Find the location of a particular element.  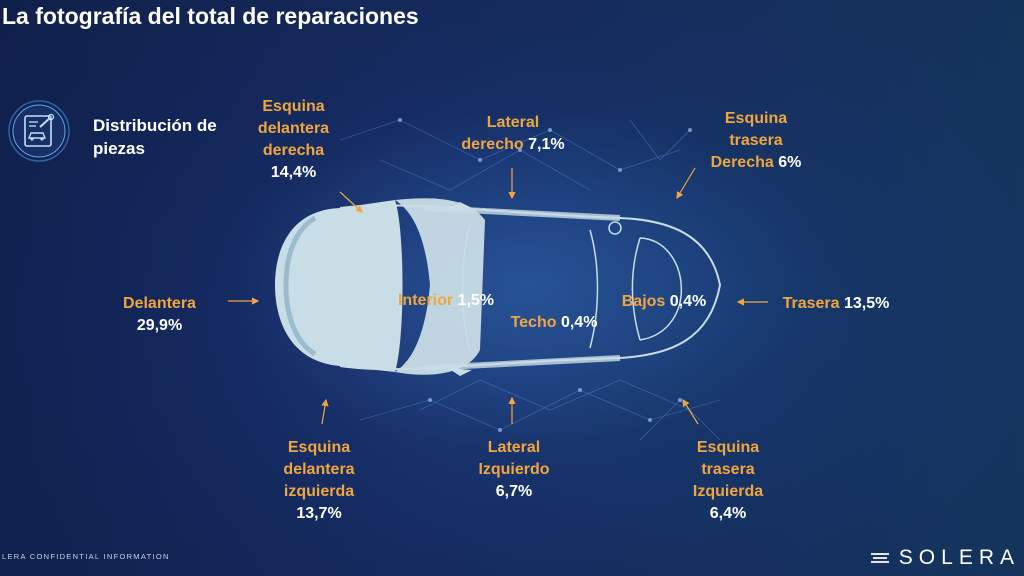

label-value: 1,5% is located at coordinates (476, 300).